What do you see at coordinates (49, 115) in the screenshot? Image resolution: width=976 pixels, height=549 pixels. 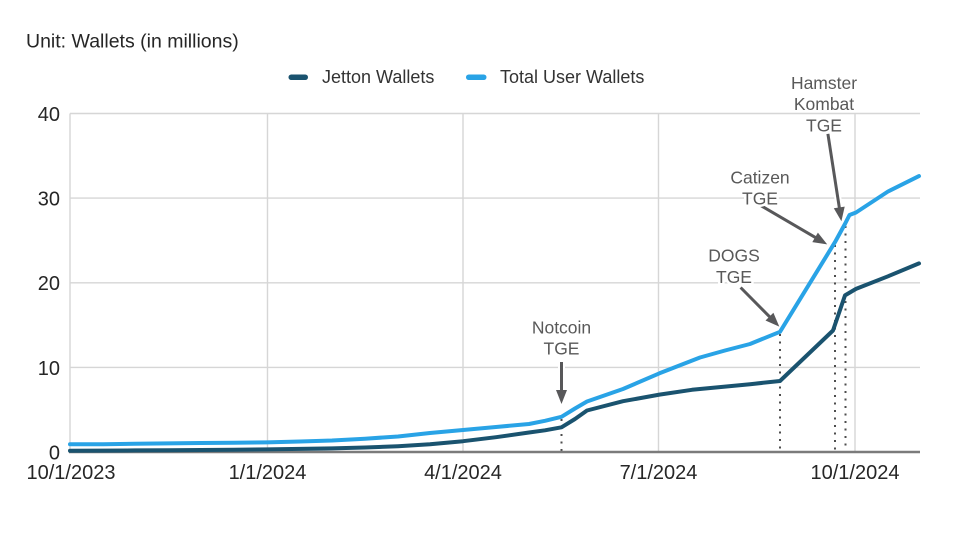 I see `svg-text: 40` at bounding box center [49, 115].